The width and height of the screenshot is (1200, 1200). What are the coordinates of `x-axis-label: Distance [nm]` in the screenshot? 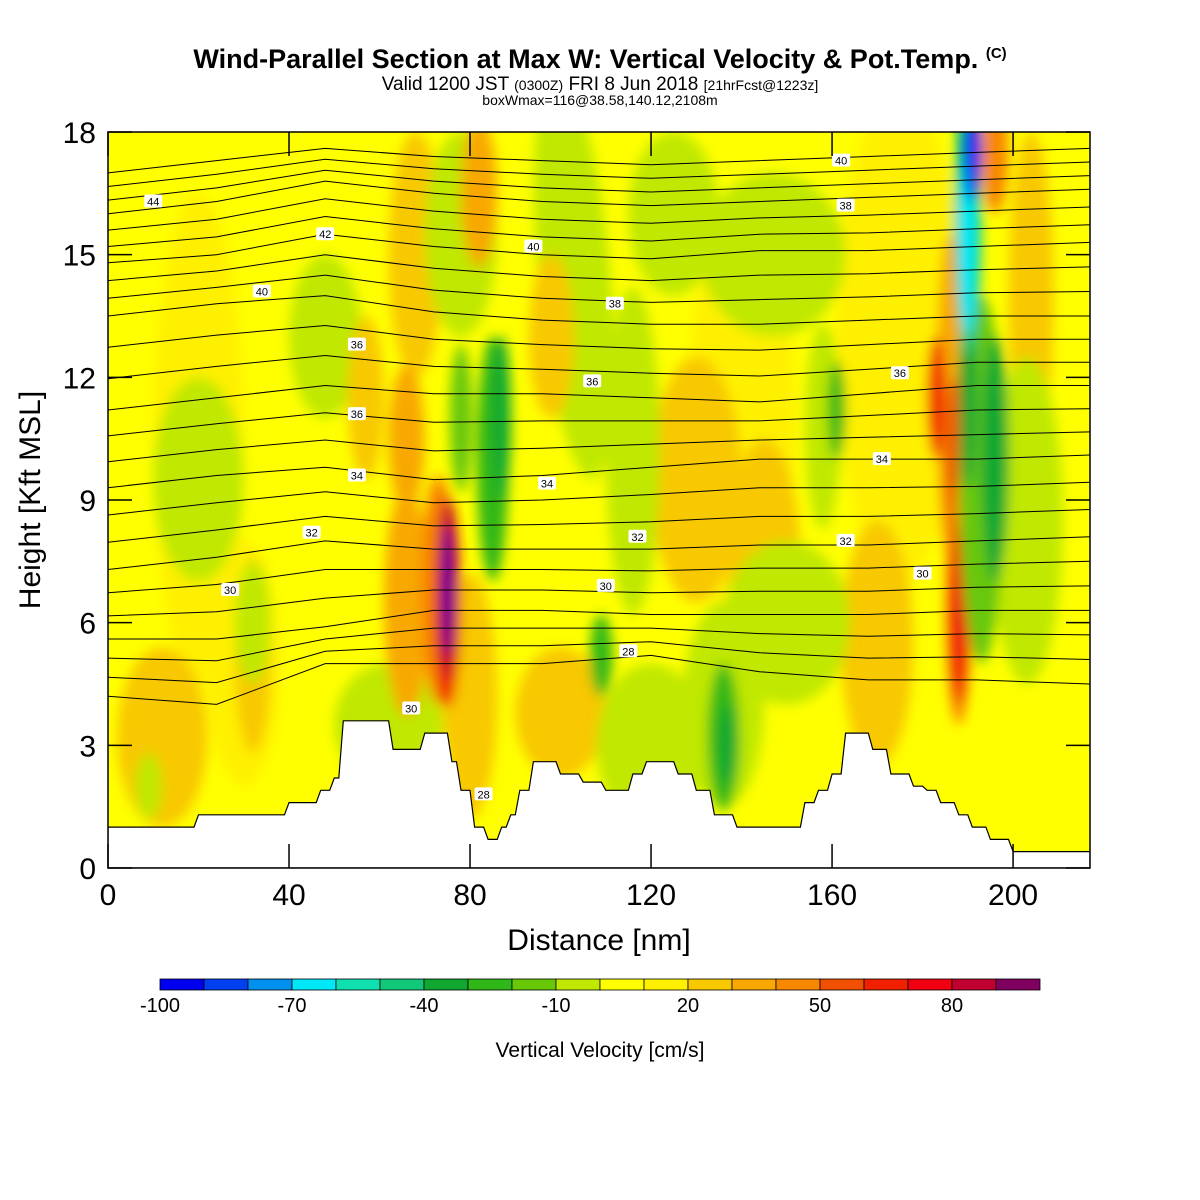 It's located at (598, 940).